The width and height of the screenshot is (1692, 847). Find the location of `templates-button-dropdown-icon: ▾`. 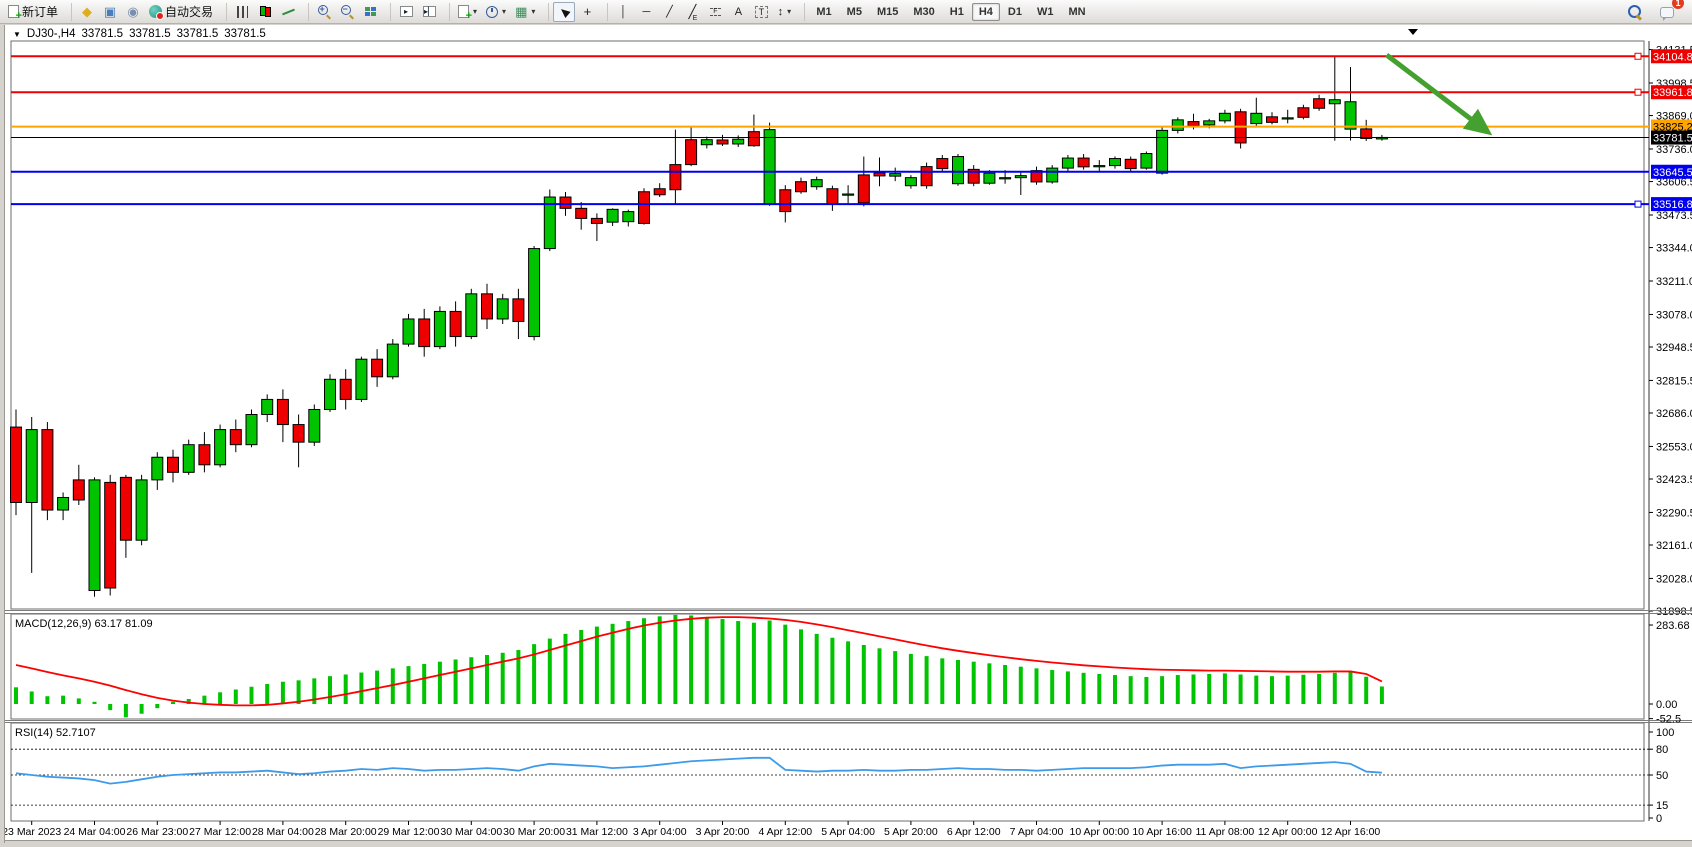

templates-button-dropdown-icon: ▾ is located at coordinates (533, 11).